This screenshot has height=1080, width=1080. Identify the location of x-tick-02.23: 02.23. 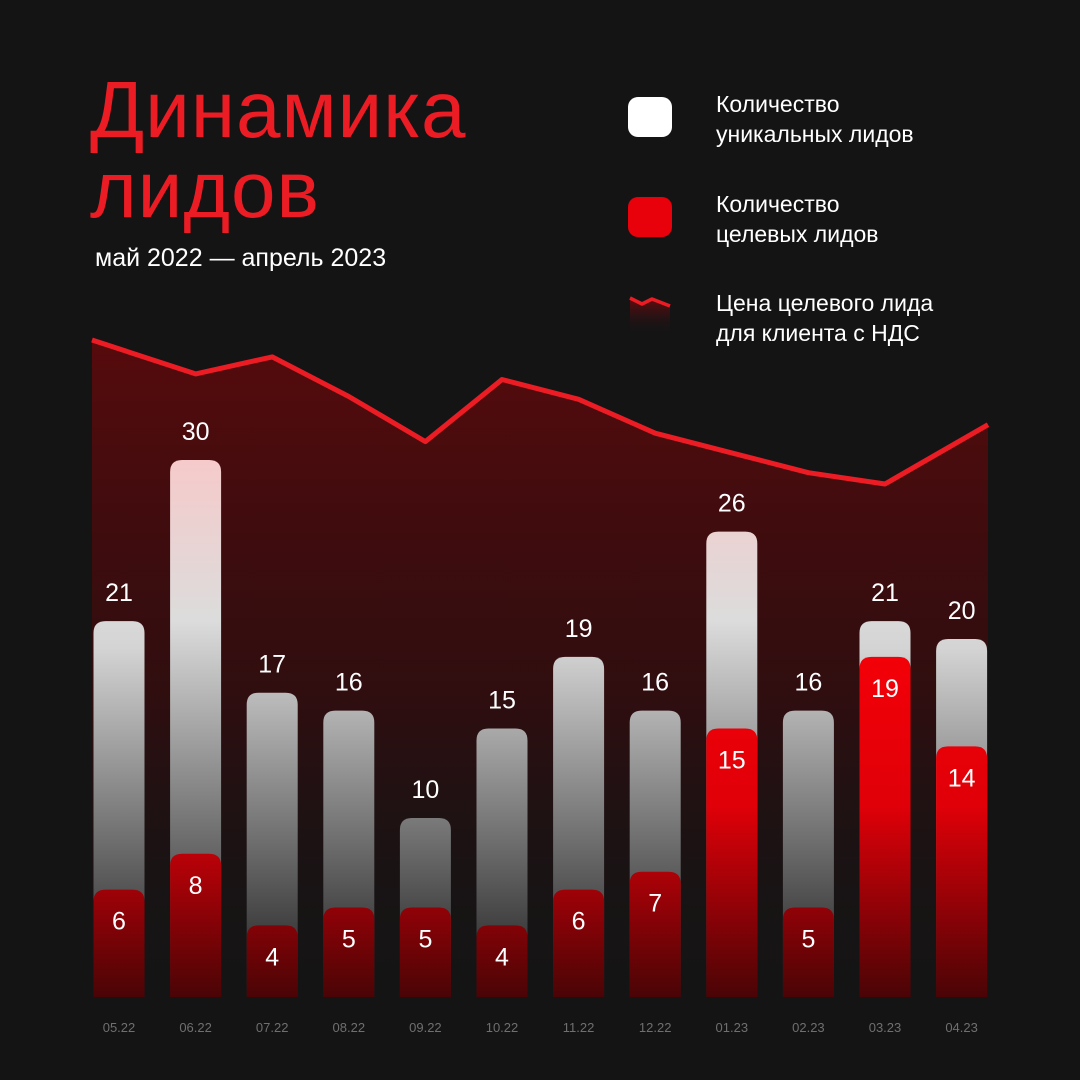
(808, 1027).